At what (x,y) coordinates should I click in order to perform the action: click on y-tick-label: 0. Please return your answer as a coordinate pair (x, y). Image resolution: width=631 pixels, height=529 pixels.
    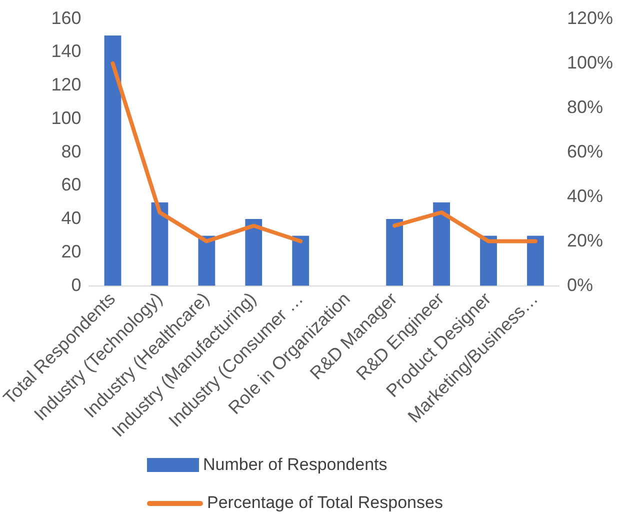
    Looking at the image, I should click on (76, 284).